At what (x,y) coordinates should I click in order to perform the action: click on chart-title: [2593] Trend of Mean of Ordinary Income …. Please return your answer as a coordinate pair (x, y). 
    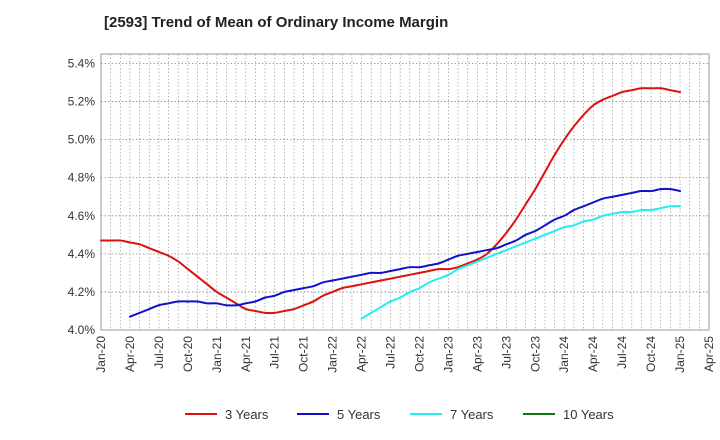
    Looking at the image, I should click on (276, 22).